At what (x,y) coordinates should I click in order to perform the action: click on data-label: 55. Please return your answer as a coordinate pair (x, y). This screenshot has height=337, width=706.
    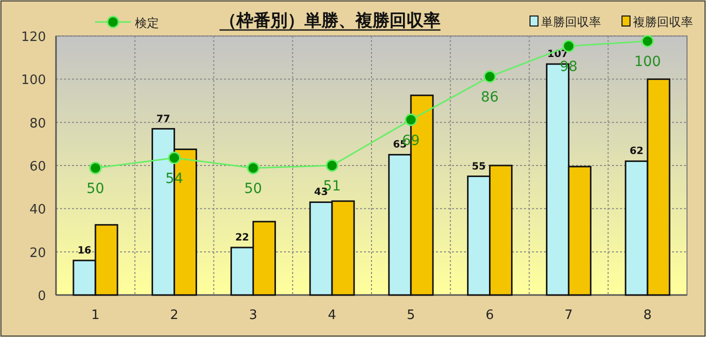
    Looking at the image, I should click on (479, 166).